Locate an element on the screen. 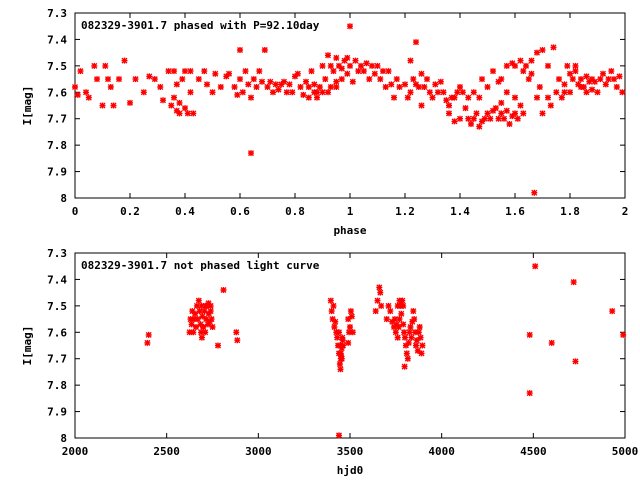  y-tick-label: 7.7 is located at coordinates (57, 359).